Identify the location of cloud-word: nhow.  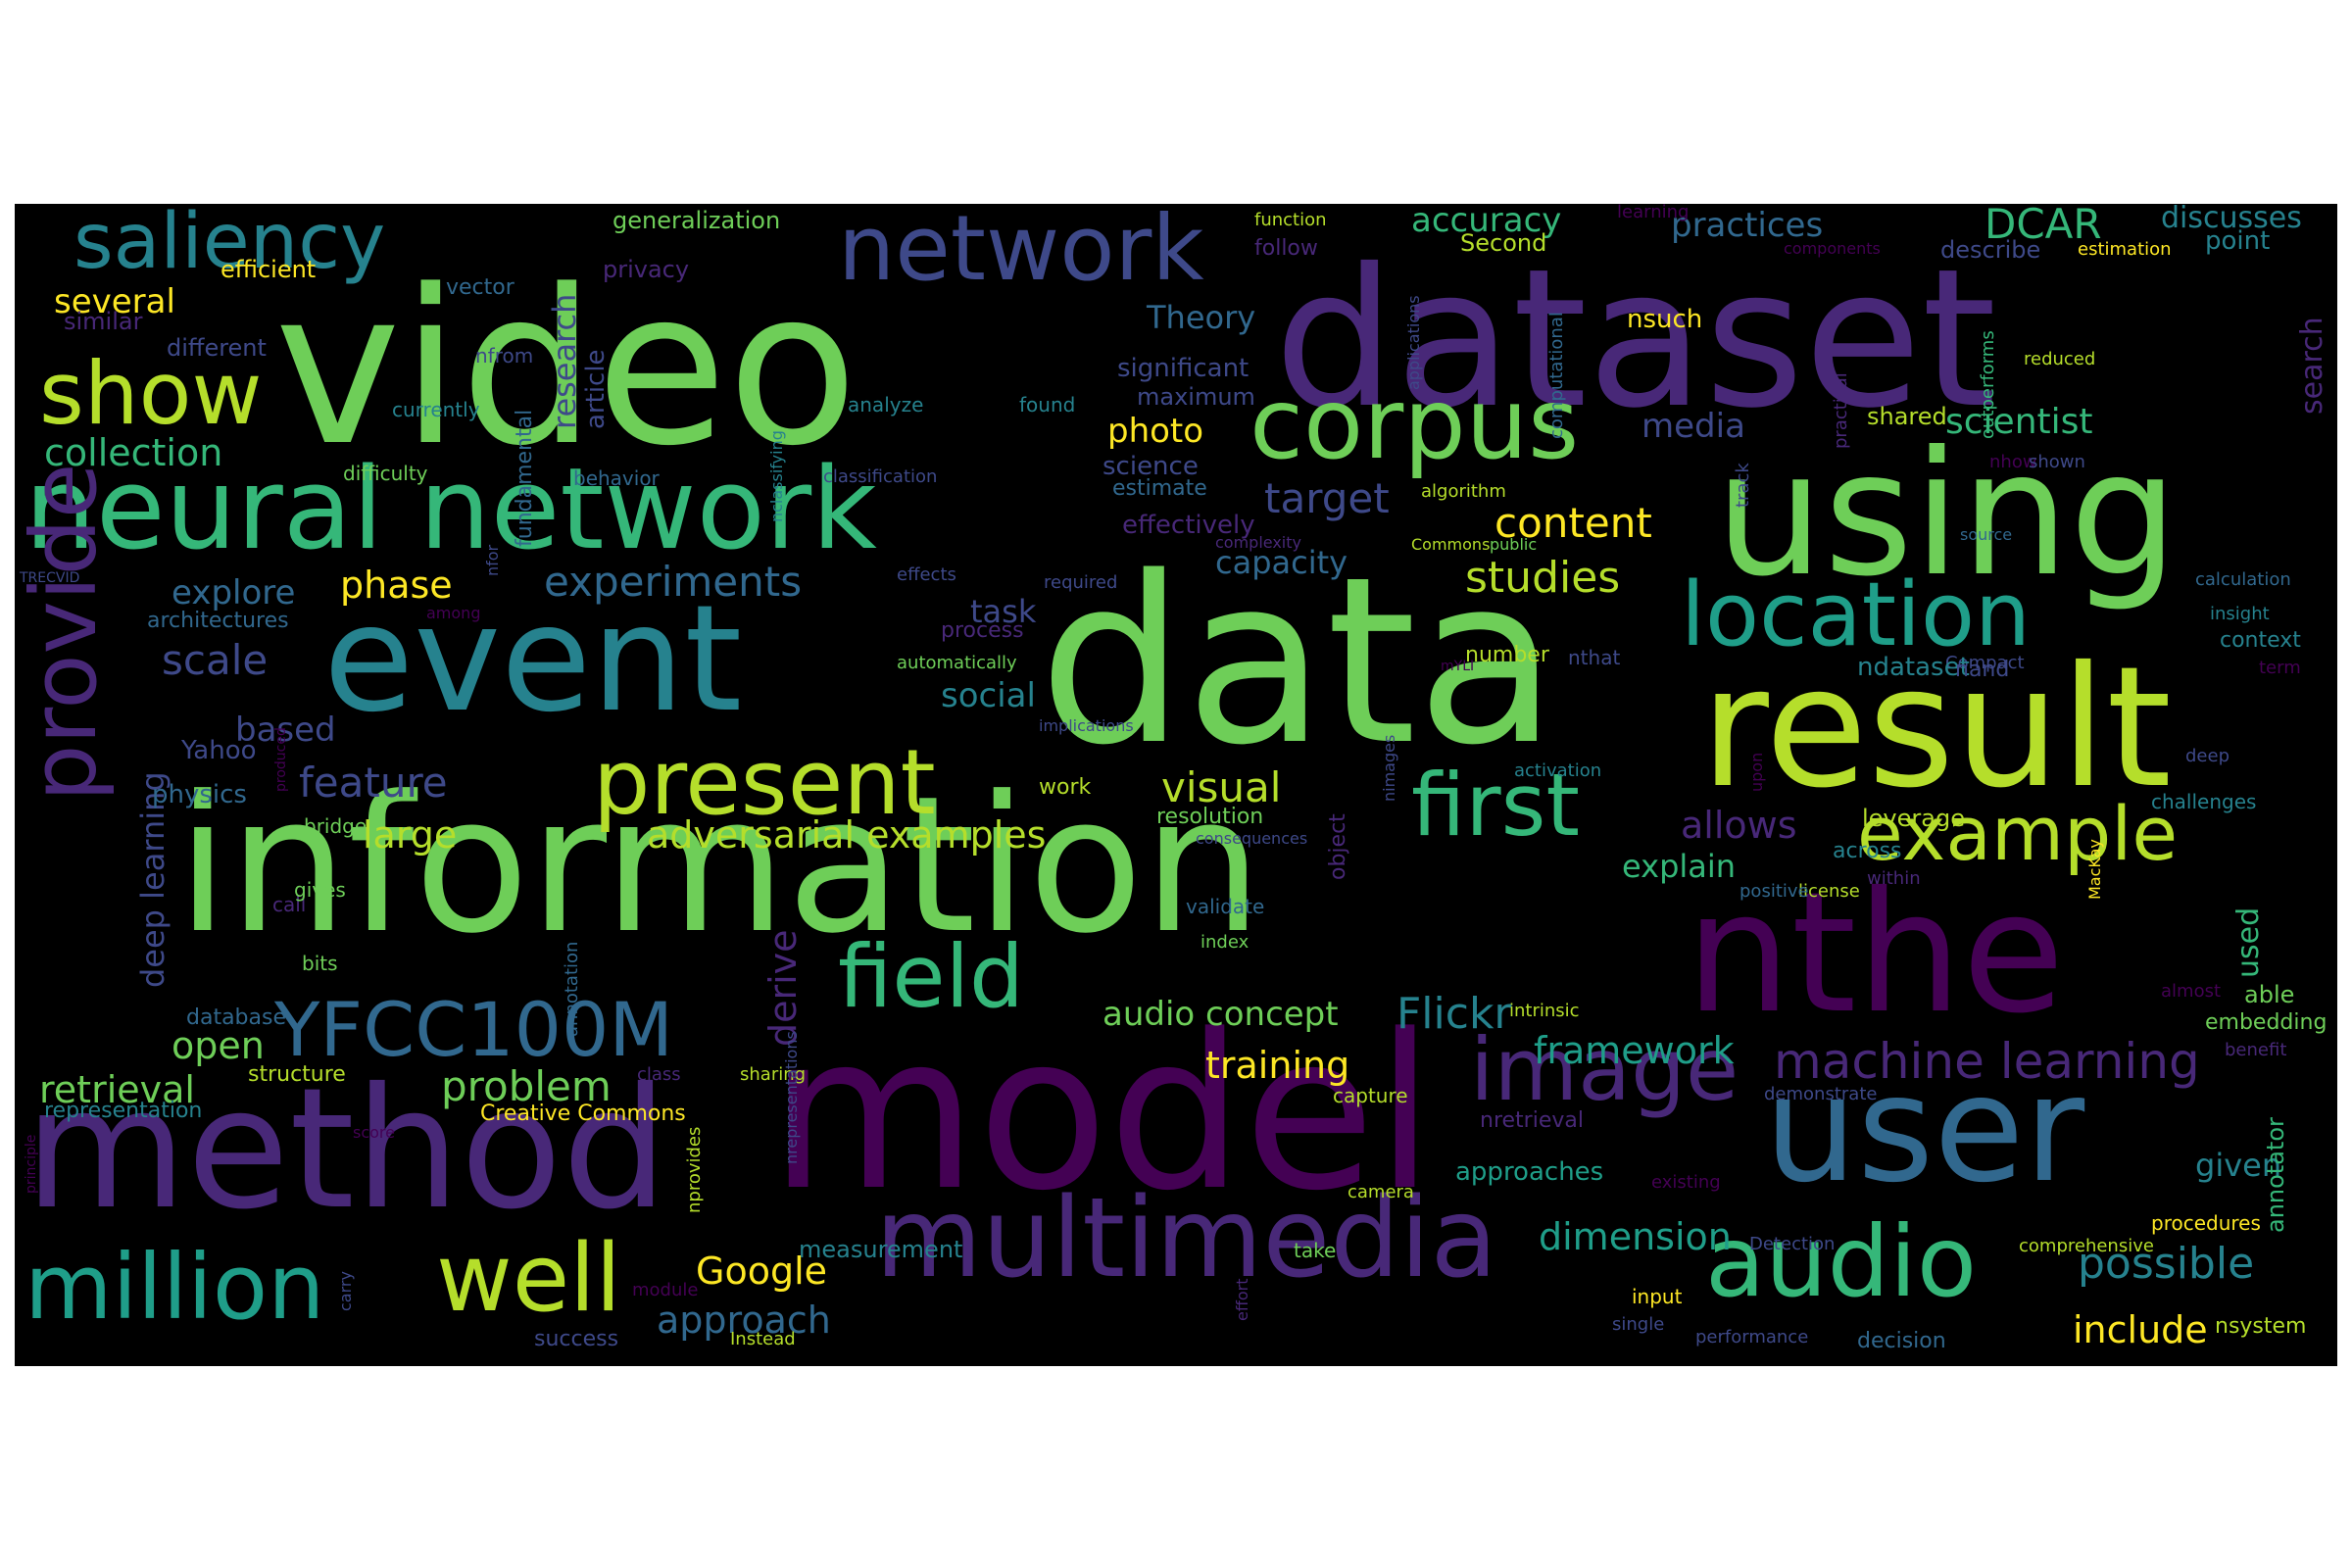
(2013, 462).